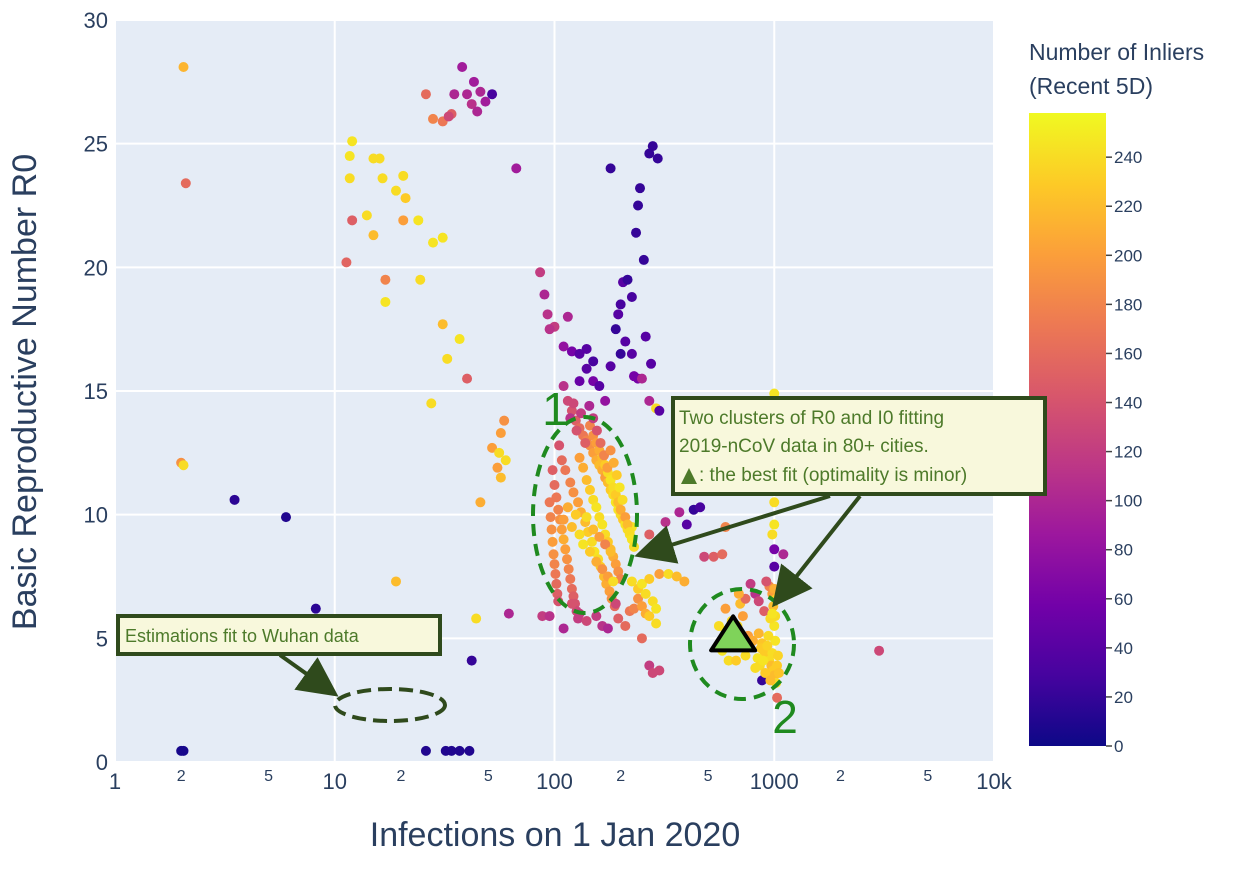  What do you see at coordinates (732, 529) in the screenshot?
I see `cluster-1-arrow` at bounding box center [732, 529].